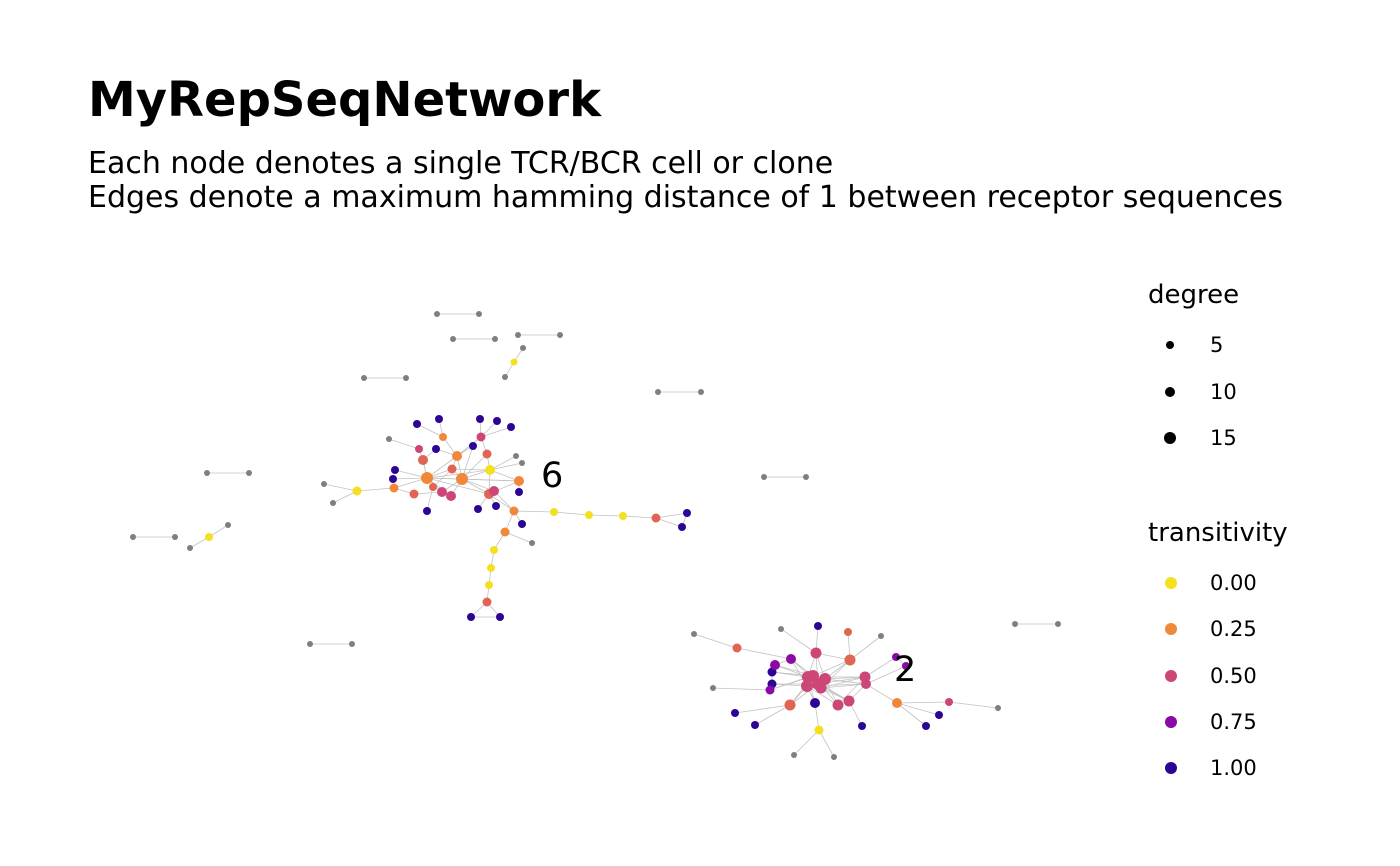 The image size is (1400, 866). Describe the element at coordinates (1268, 629) in the screenshot. I see `legend-transitivity-item: 0.25` at that location.